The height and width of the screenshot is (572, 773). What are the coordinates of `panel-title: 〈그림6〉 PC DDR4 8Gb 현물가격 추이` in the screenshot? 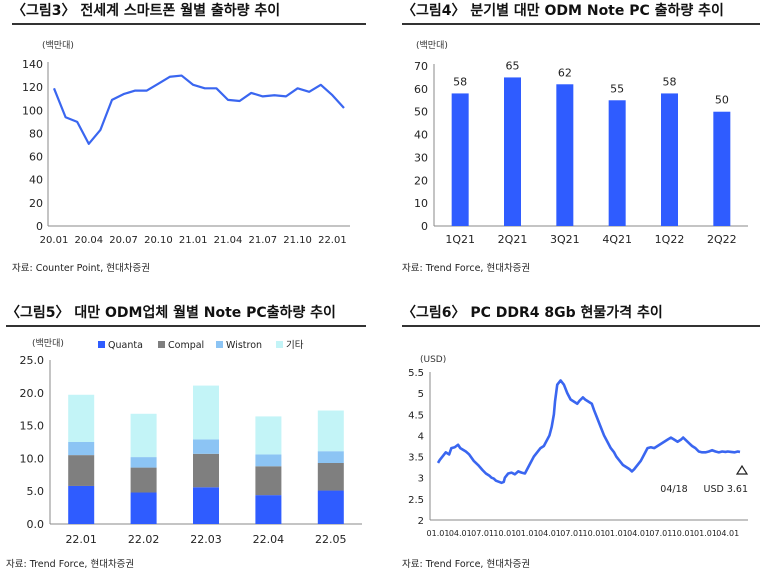 It's located at (532, 313).